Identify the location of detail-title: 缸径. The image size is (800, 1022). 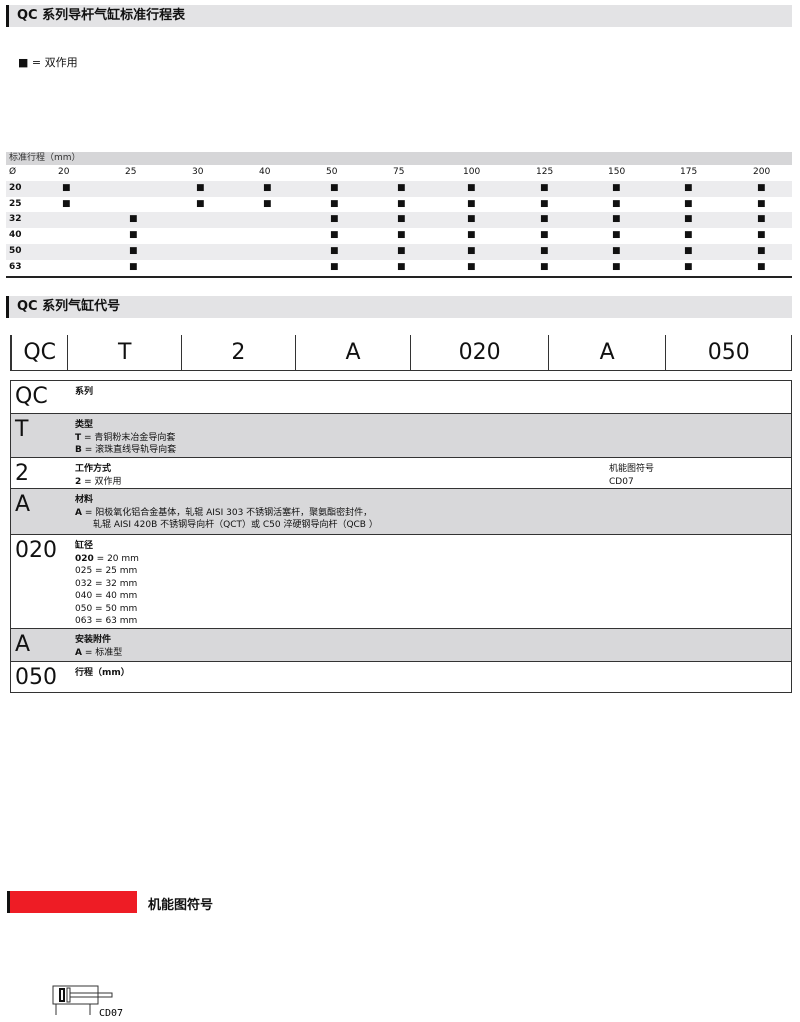
(84, 546).